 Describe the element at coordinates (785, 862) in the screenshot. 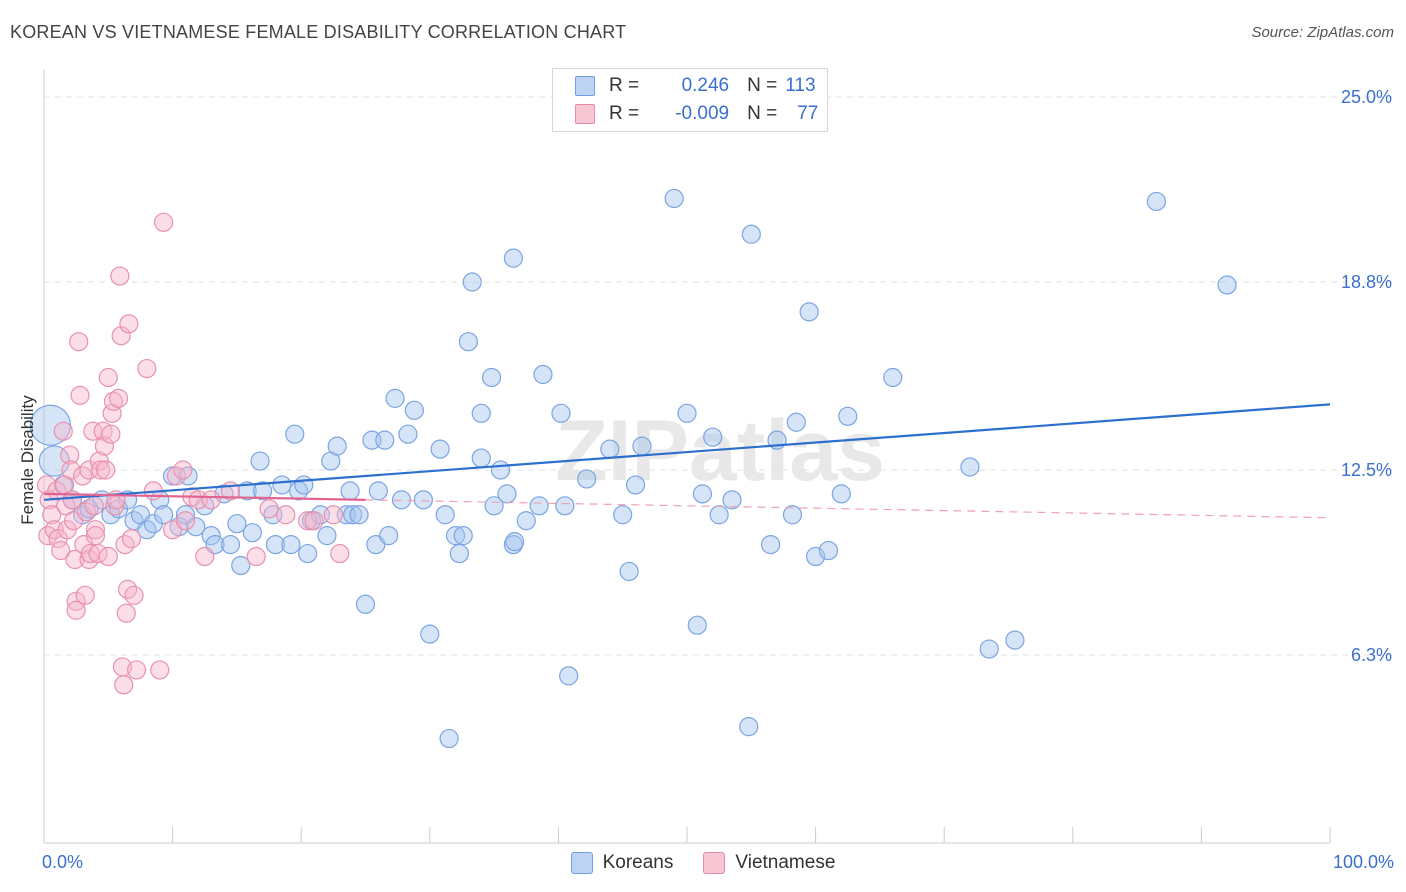

I see `legend-label-vietnamese: Vietnamese` at that location.